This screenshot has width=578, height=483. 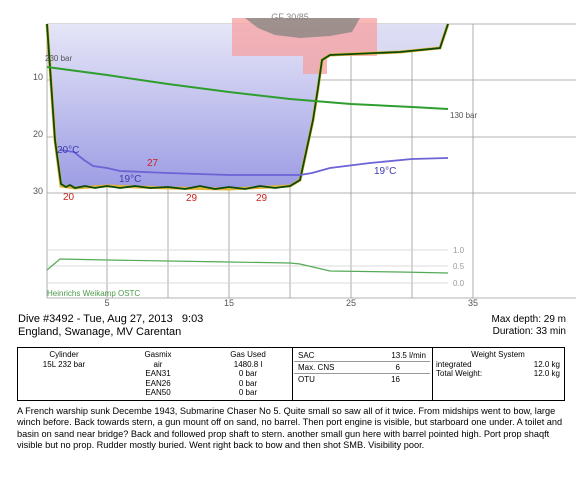 I want to click on gasused-column: Gas Used 1480.8 l 0 bar 0 bar 0 bar, so click(x=248, y=374).